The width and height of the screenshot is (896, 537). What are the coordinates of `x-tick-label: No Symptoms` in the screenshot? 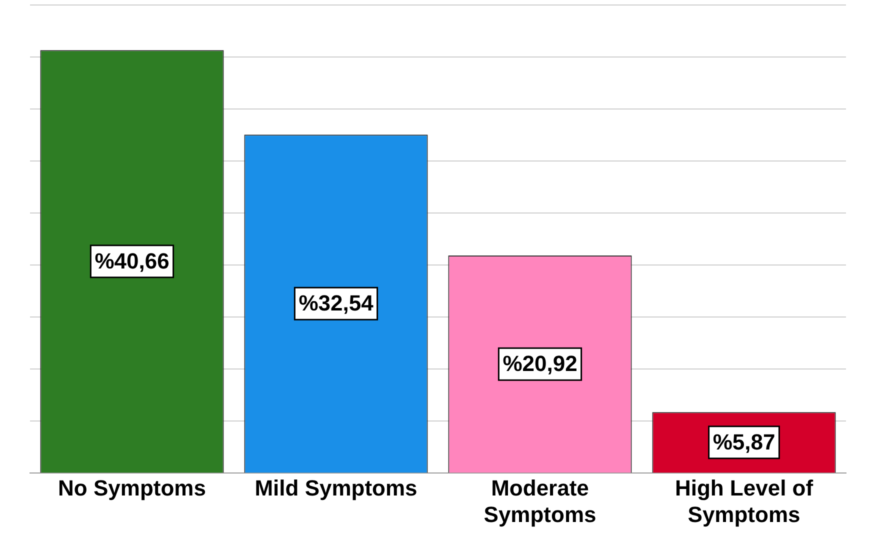 It's located at (132, 487).